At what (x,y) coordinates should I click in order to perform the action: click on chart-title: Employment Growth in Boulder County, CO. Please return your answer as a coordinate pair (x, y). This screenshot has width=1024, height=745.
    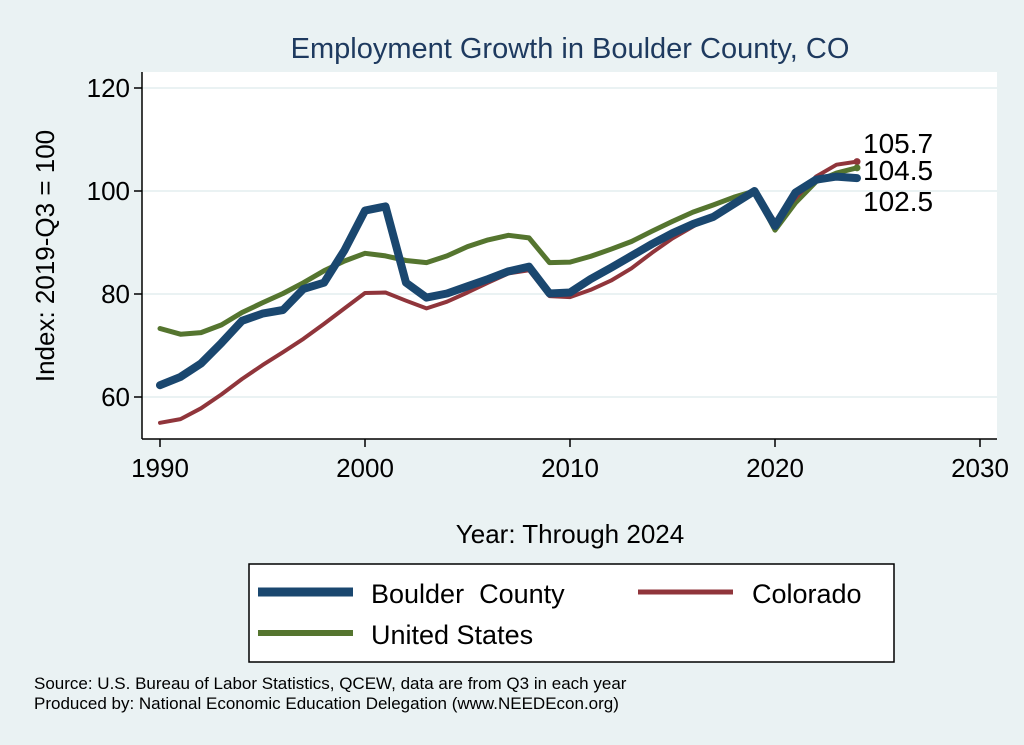
    Looking at the image, I should click on (570, 49).